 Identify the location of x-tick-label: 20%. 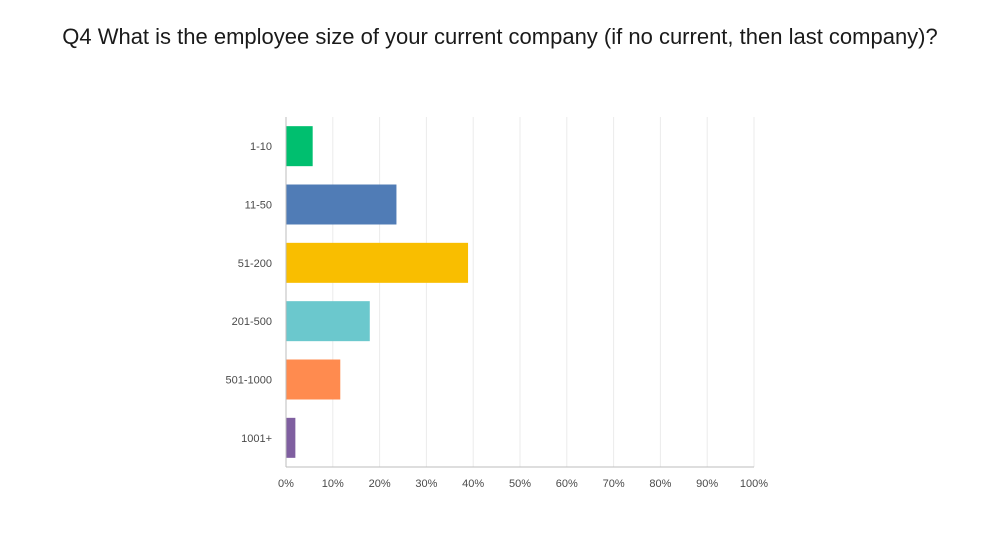
(380, 484).